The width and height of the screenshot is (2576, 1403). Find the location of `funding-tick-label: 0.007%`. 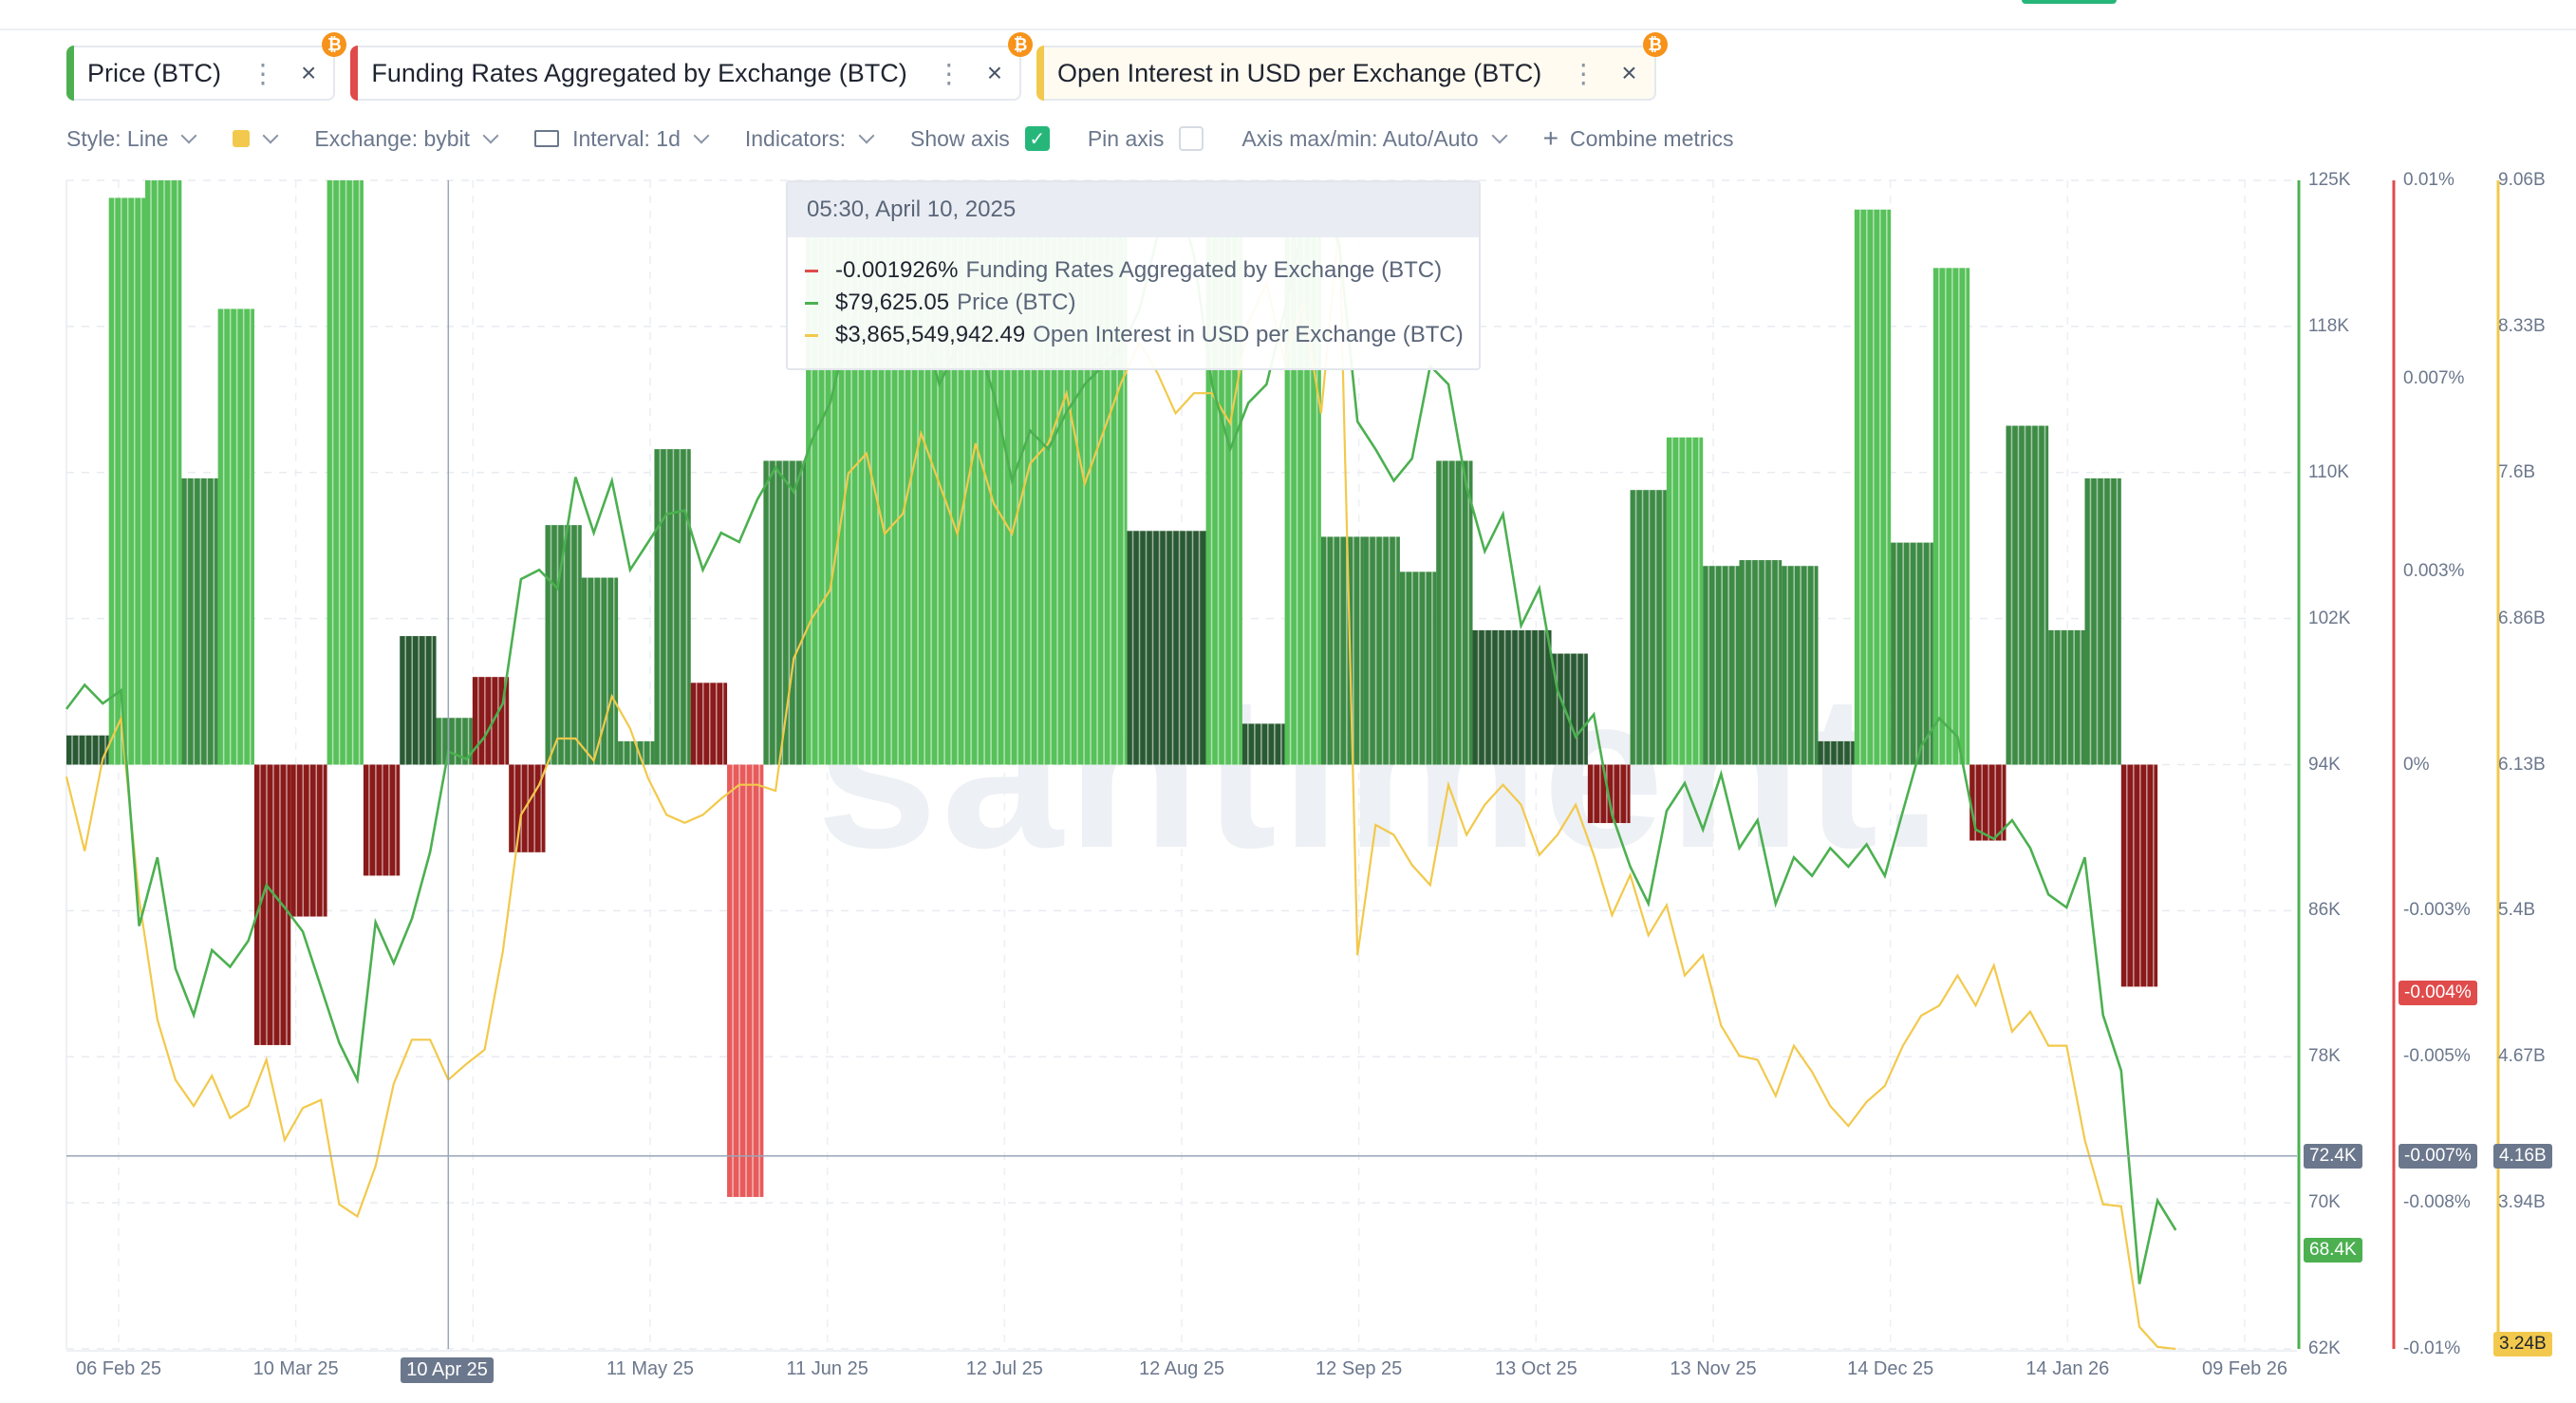

funding-tick-label: 0.007% is located at coordinates (2434, 378).